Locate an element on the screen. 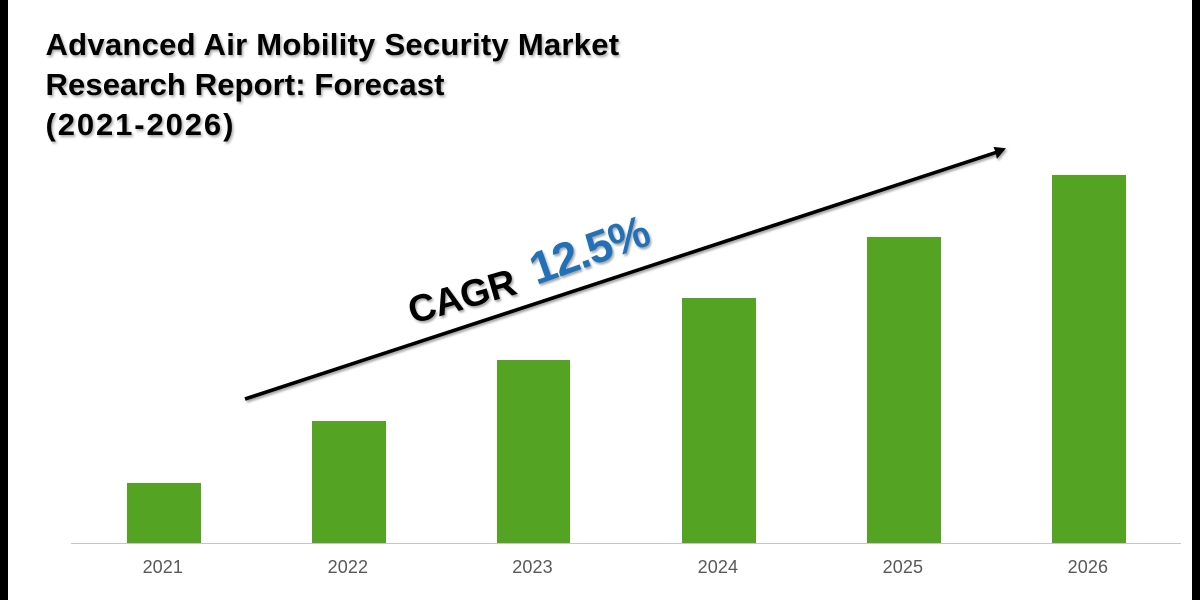 The image size is (1200, 600). svg-text: CAGR is located at coordinates (461, 297).